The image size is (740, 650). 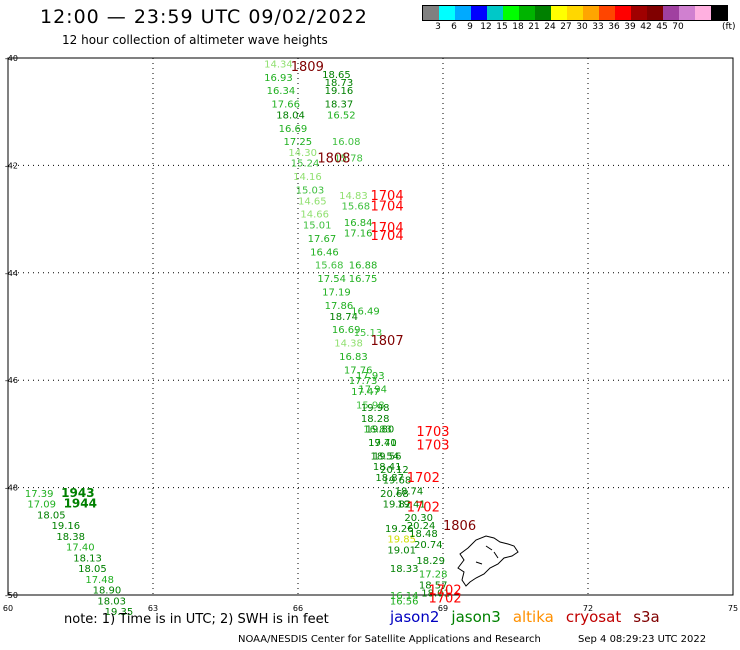 I want to click on longitude-label: 60, so click(x=8, y=608).